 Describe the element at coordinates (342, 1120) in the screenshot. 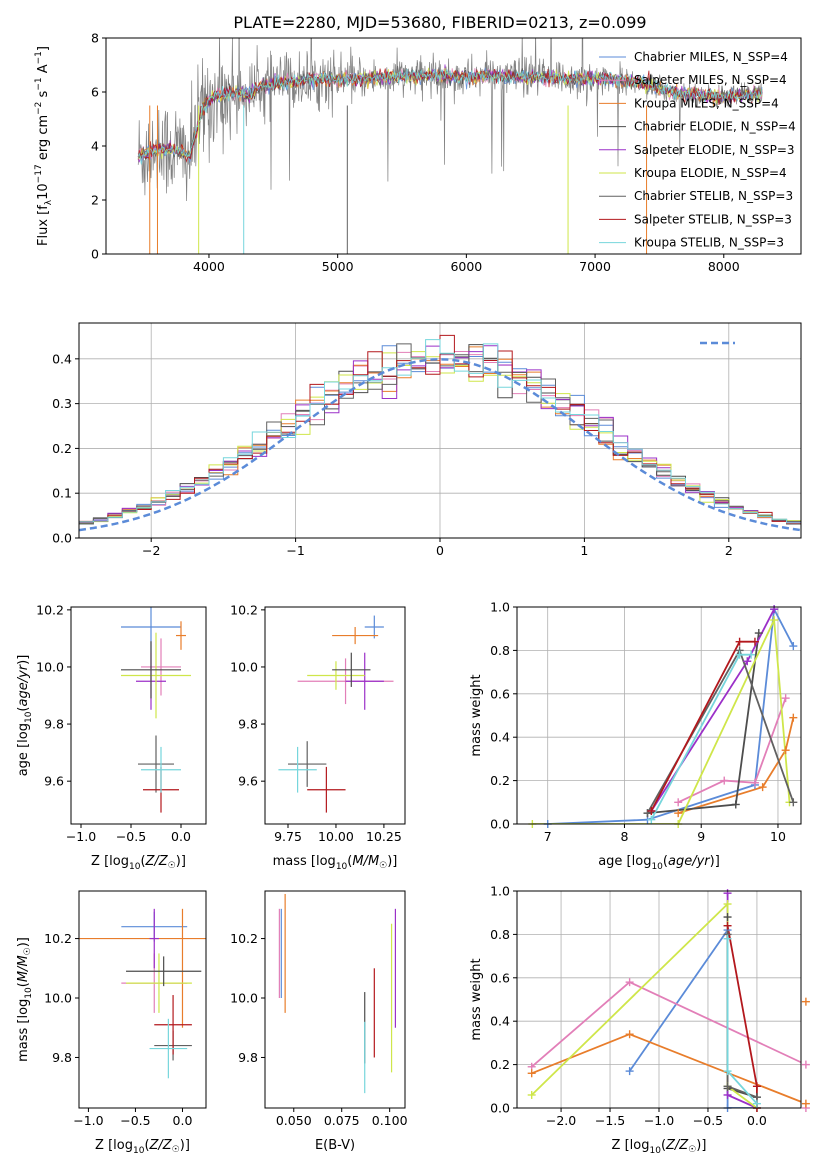

I see `x-tick-label: 0.075` at that location.